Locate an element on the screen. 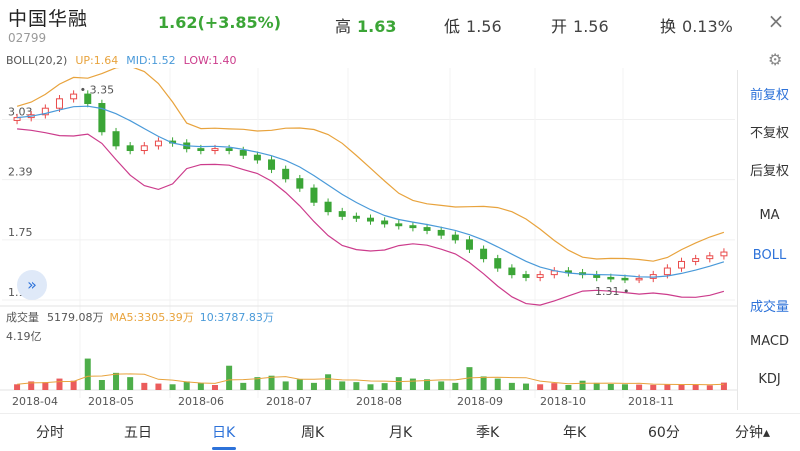  tab-quarterly-k: 季K is located at coordinates (488, 433).